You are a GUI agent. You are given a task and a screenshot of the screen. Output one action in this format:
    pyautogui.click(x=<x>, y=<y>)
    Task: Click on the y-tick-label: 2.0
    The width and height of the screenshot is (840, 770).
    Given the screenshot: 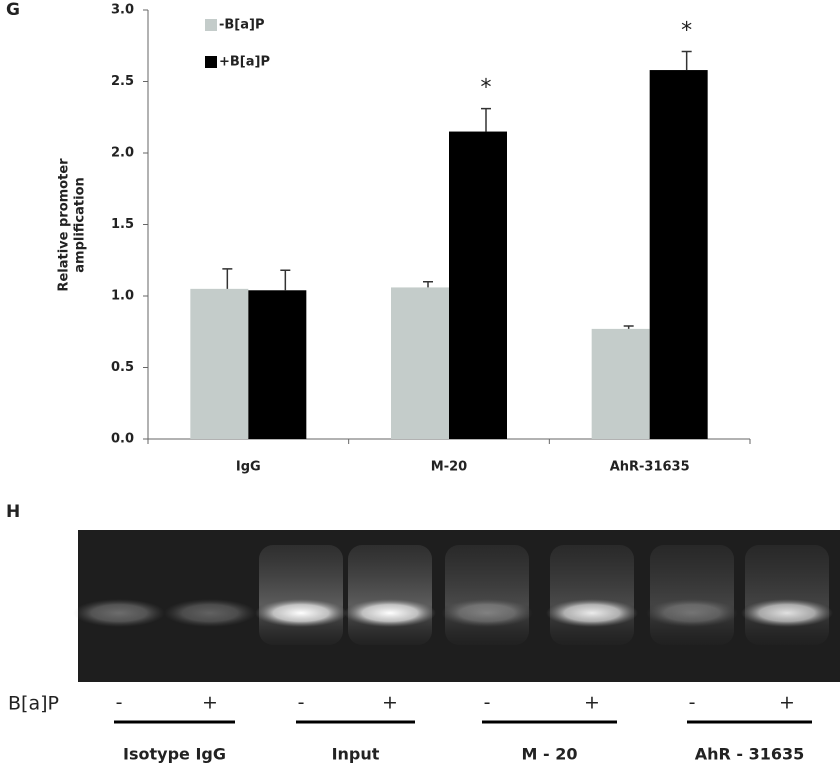 What is the action you would take?
    pyautogui.click(x=122, y=153)
    